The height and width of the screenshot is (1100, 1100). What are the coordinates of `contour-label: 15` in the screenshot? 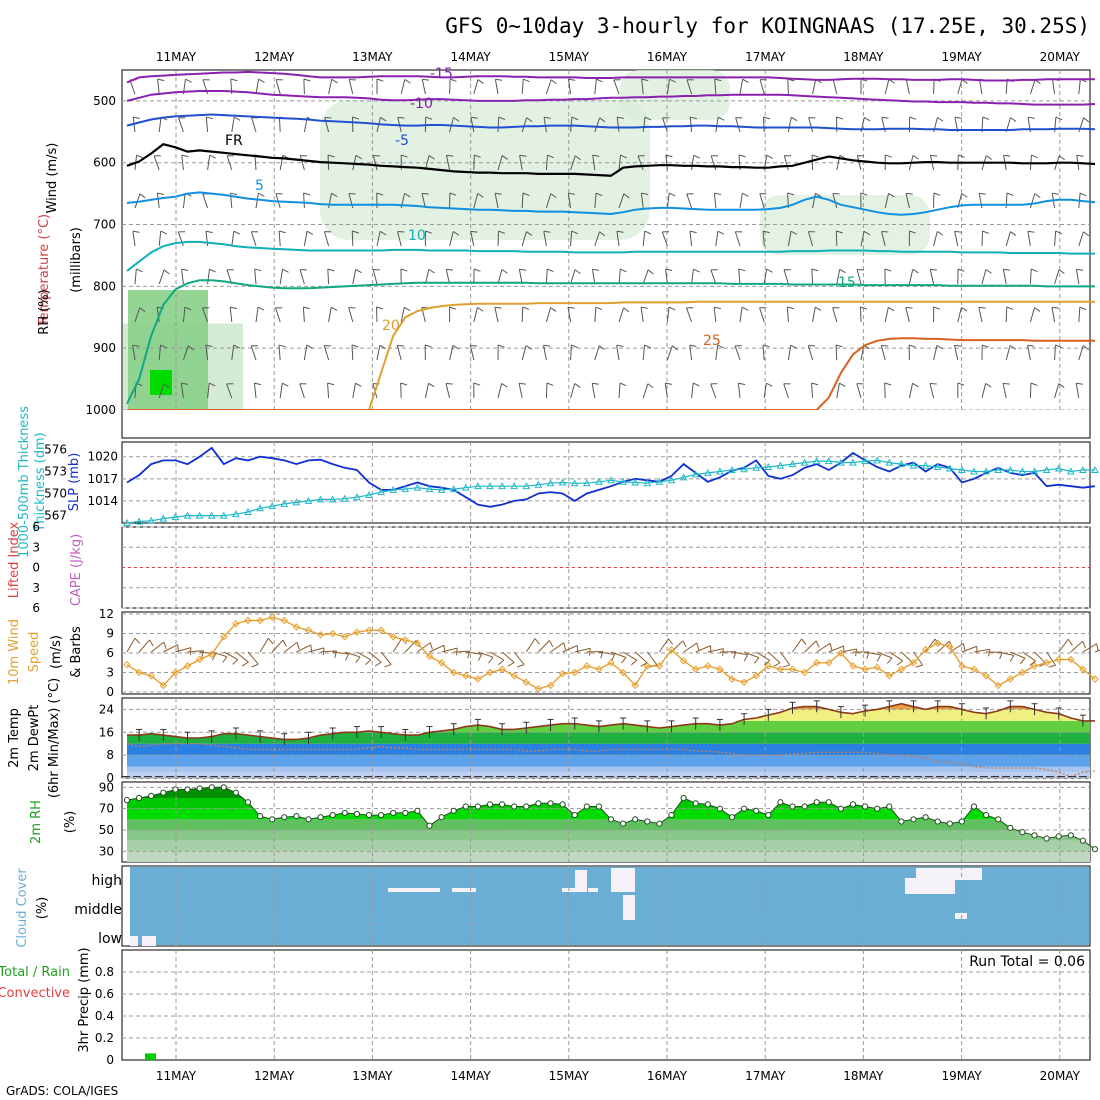 It's located at (847, 283).